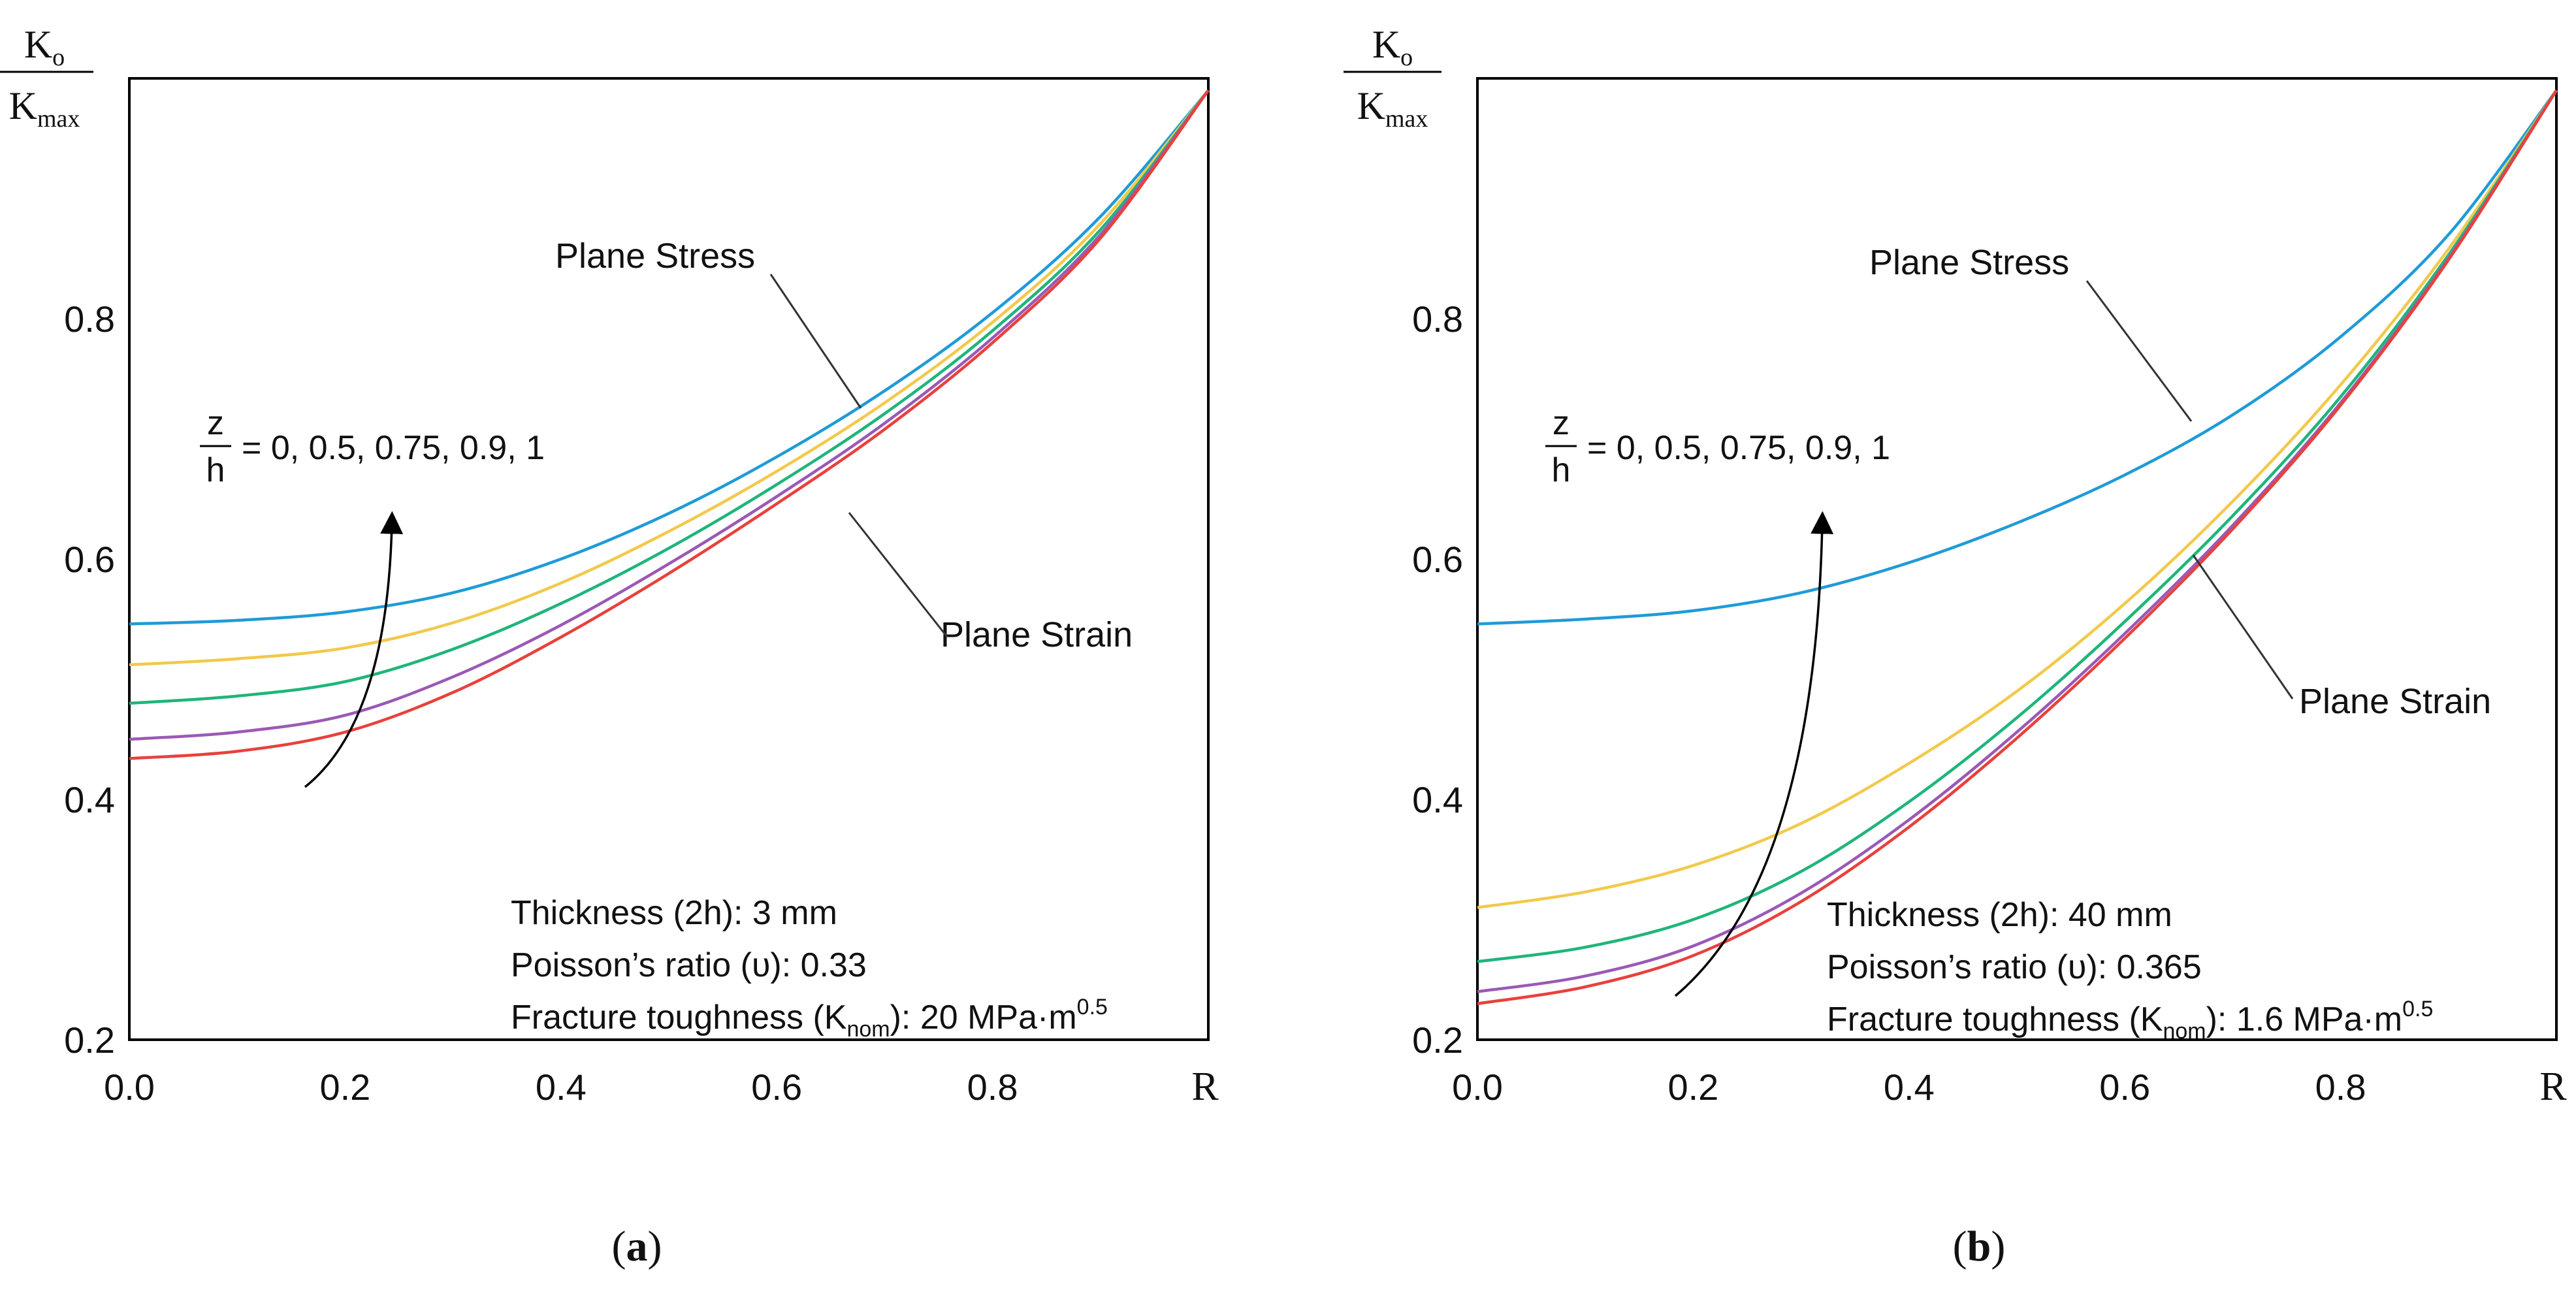 The width and height of the screenshot is (2576, 1299). Describe the element at coordinates (983, 1018) in the screenshot. I see `fracture-post: ): 20 MPa·m` at that location.